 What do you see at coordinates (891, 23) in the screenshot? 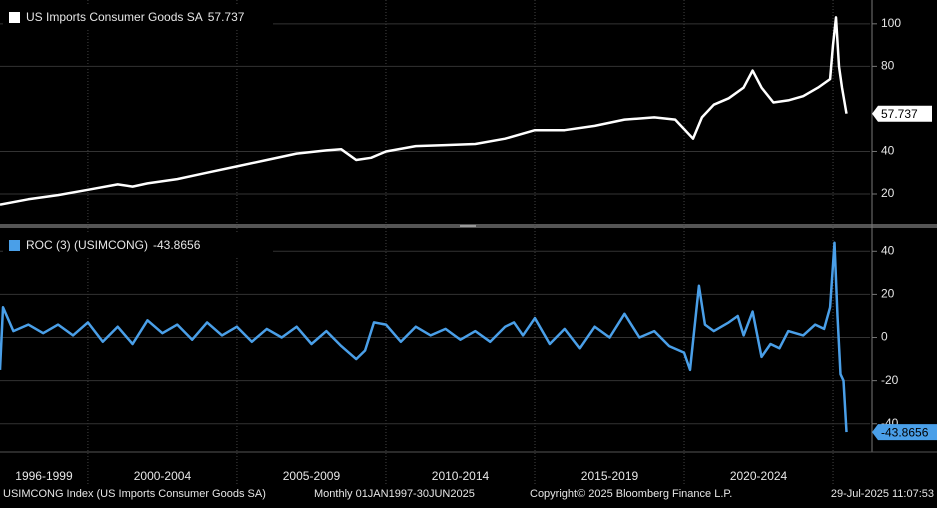
I see `y-tick-label: 100` at bounding box center [891, 23].